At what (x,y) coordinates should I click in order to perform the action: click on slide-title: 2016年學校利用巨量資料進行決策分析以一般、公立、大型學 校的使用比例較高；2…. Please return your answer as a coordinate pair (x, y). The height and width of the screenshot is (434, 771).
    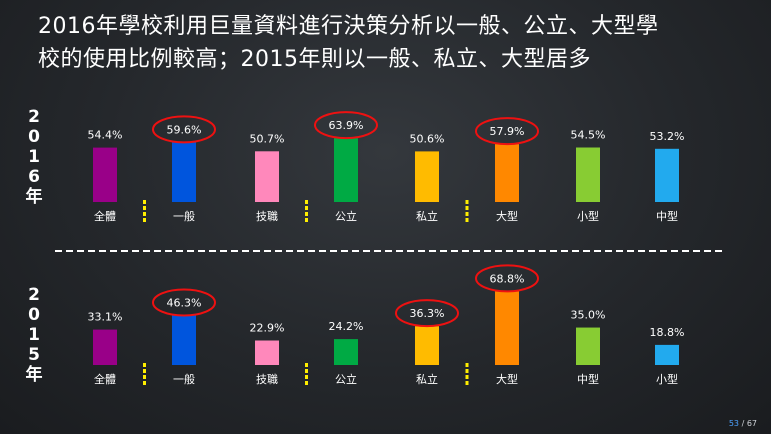
    Looking at the image, I should click on (398, 43).